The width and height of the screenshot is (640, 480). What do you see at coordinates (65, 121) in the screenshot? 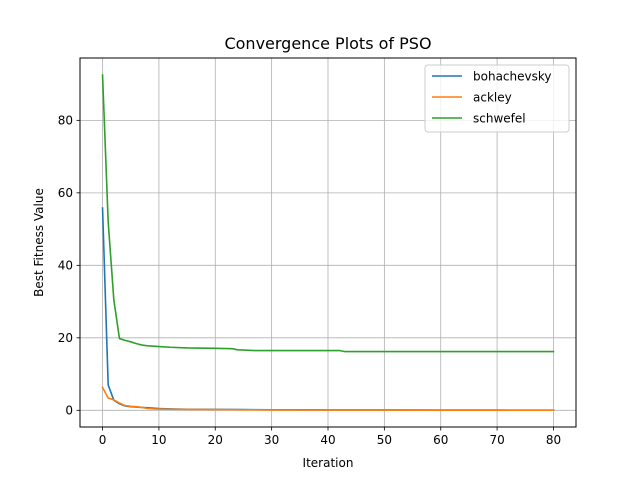
I see `y-tick-label: 80` at bounding box center [65, 121].